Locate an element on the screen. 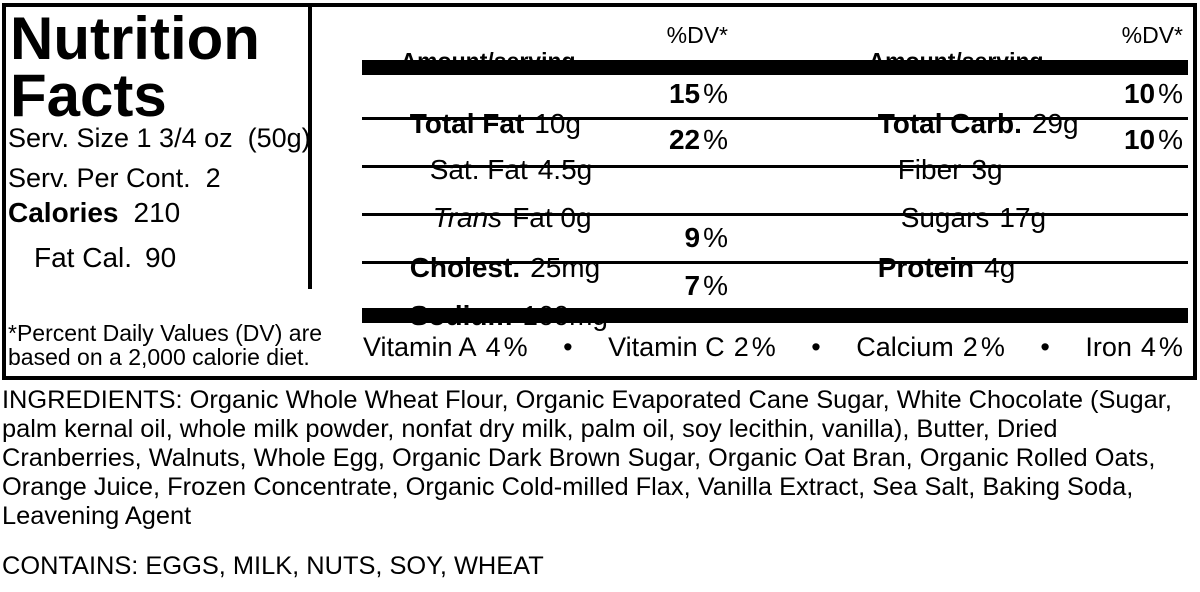 The height and width of the screenshot is (592, 1200). panel-divider is located at coordinates (310, 148).